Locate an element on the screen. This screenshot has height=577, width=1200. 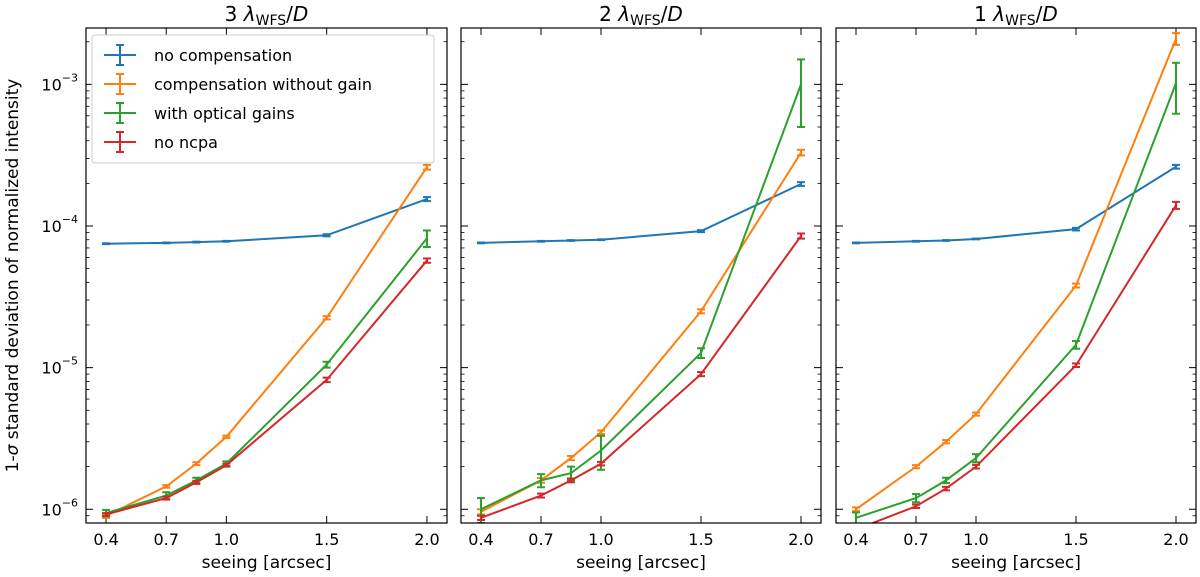
x-tick-label: 0.4 is located at coordinates (480, 539).